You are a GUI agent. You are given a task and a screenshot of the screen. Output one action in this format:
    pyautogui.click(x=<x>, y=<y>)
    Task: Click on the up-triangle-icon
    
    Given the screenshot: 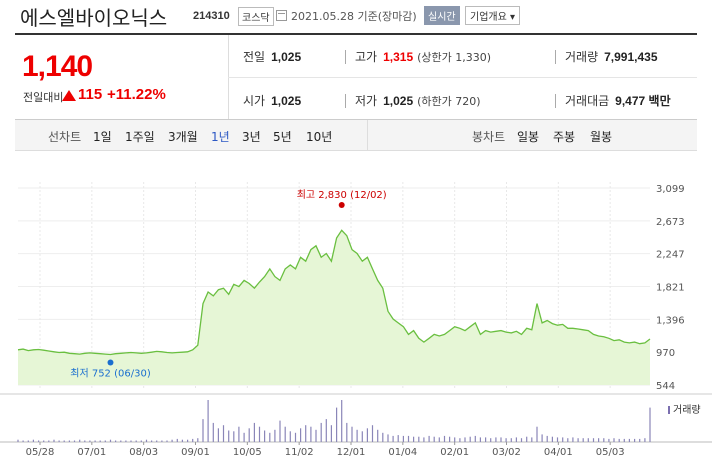 What is the action you would take?
    pyautogui.click(x=69, y=95)
    